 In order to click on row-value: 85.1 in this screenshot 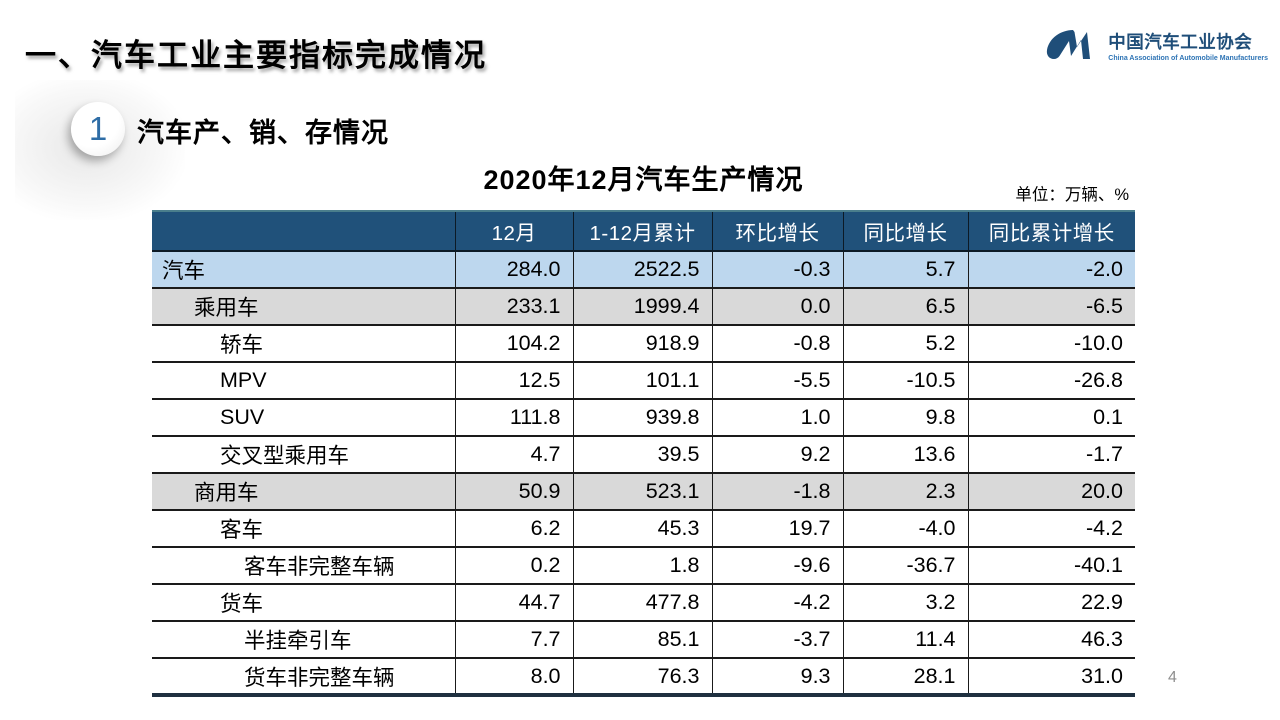, I will do `click(642, 639)`.